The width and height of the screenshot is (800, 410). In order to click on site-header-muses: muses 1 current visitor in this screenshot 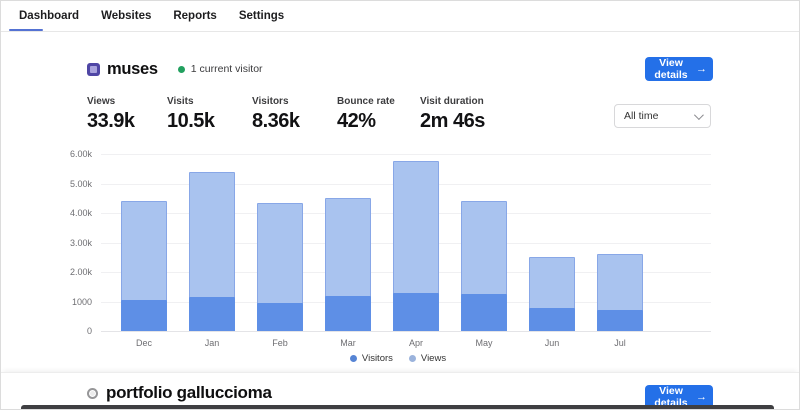, I will do `click(175, 69)`.